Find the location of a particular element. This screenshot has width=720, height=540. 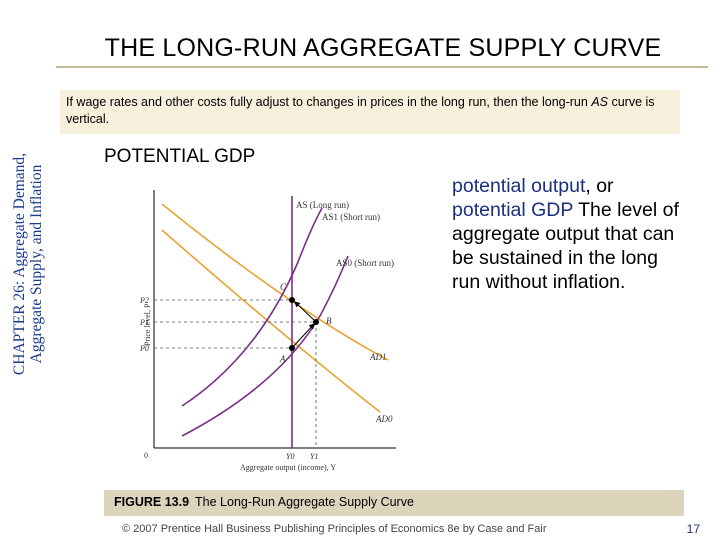

point-c is located at coordinates (292, 300).